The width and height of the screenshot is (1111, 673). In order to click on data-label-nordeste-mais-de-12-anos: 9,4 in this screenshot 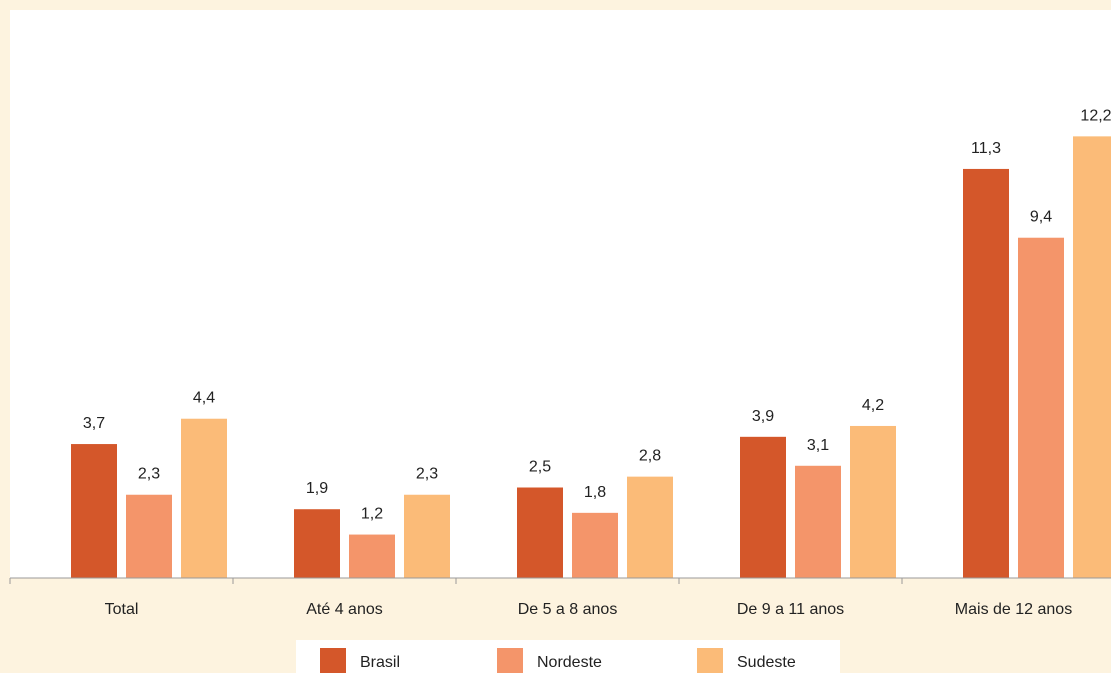, I will do `click(1041, 217)`.